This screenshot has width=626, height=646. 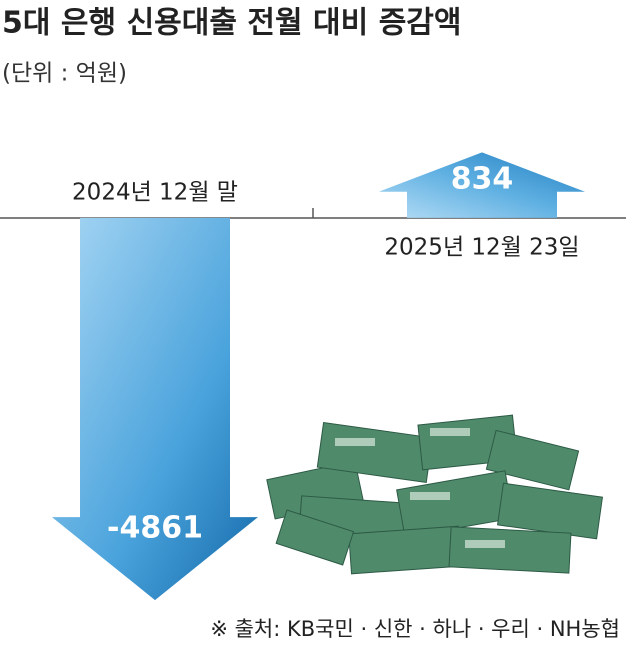 I want to click on x-tick-label: 2025년 12월 23일, so click(x=481, y=247).